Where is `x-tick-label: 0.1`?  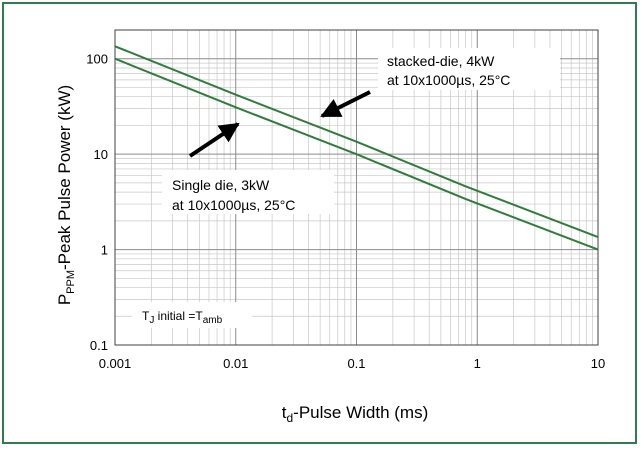
x-tick-label: 0.1 is located at coordinates (356, 363).